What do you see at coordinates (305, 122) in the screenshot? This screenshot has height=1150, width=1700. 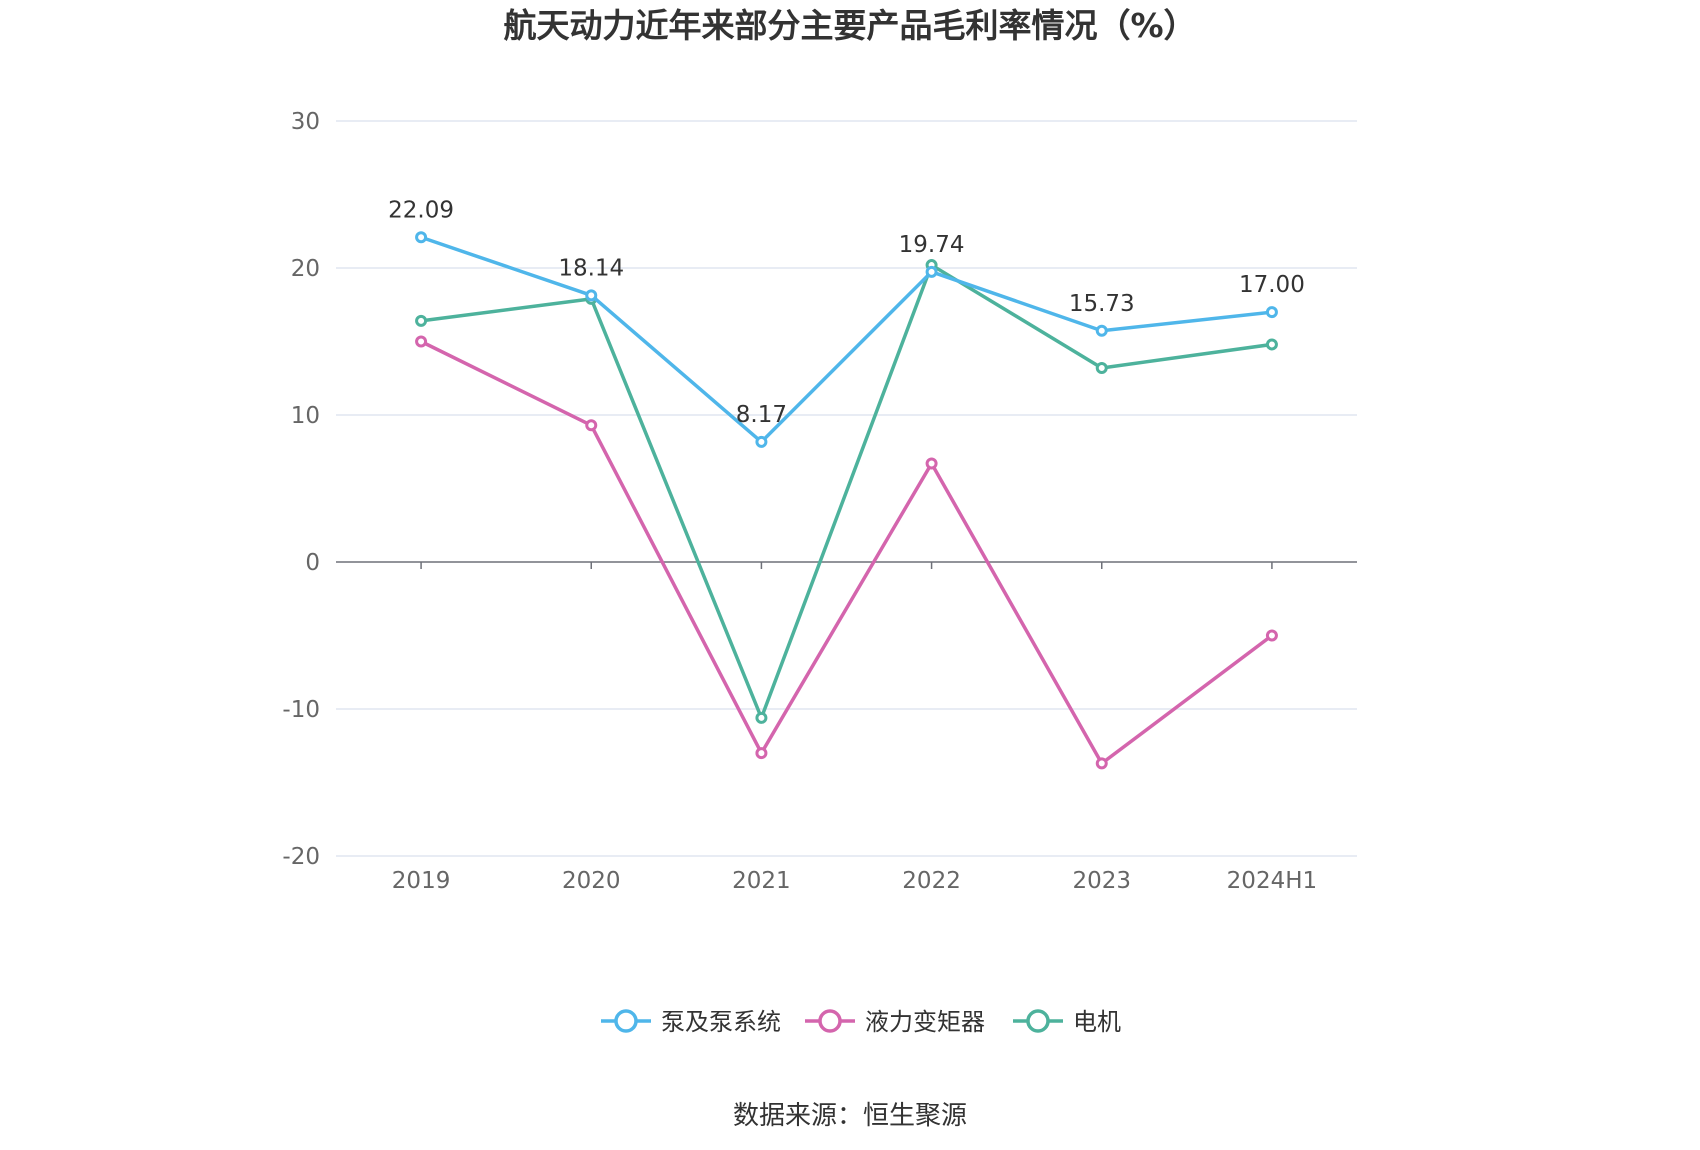 I see `y-tick-label: 30` at bounding box center [305, 122].